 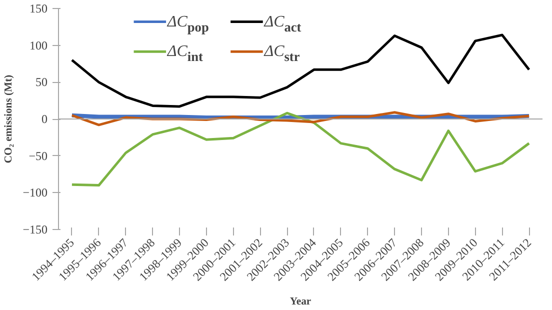 What do you see at coordinates (39, 9) in the screenshot?
I see `y-tick-label: 150` at bounding box center [39, 9].